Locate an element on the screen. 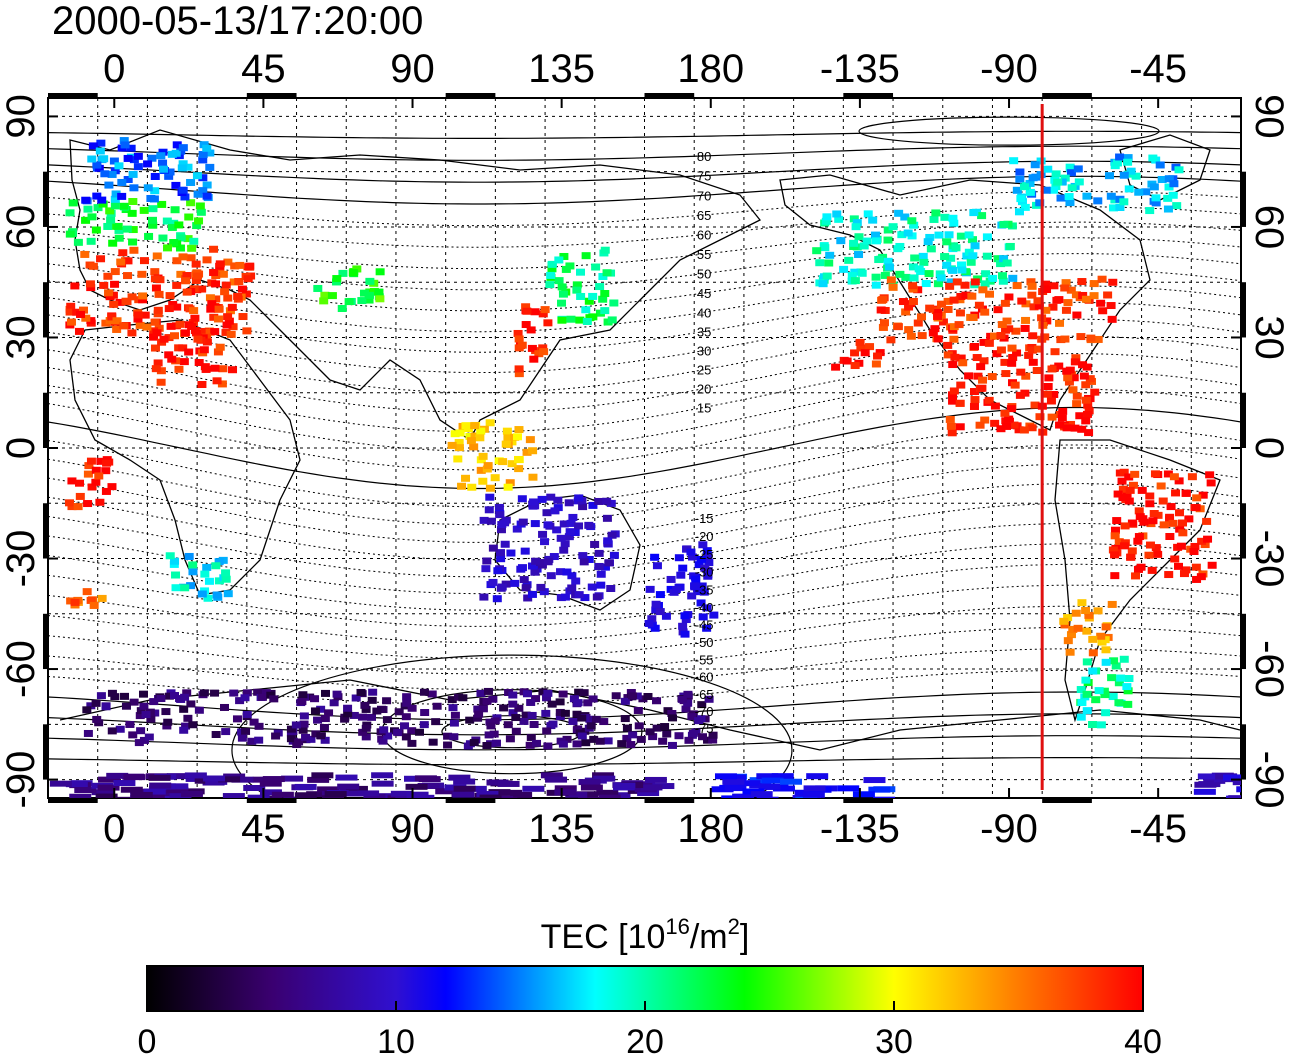  colorbar-label-main: TEC [10 is located at coordinates (603, 937).